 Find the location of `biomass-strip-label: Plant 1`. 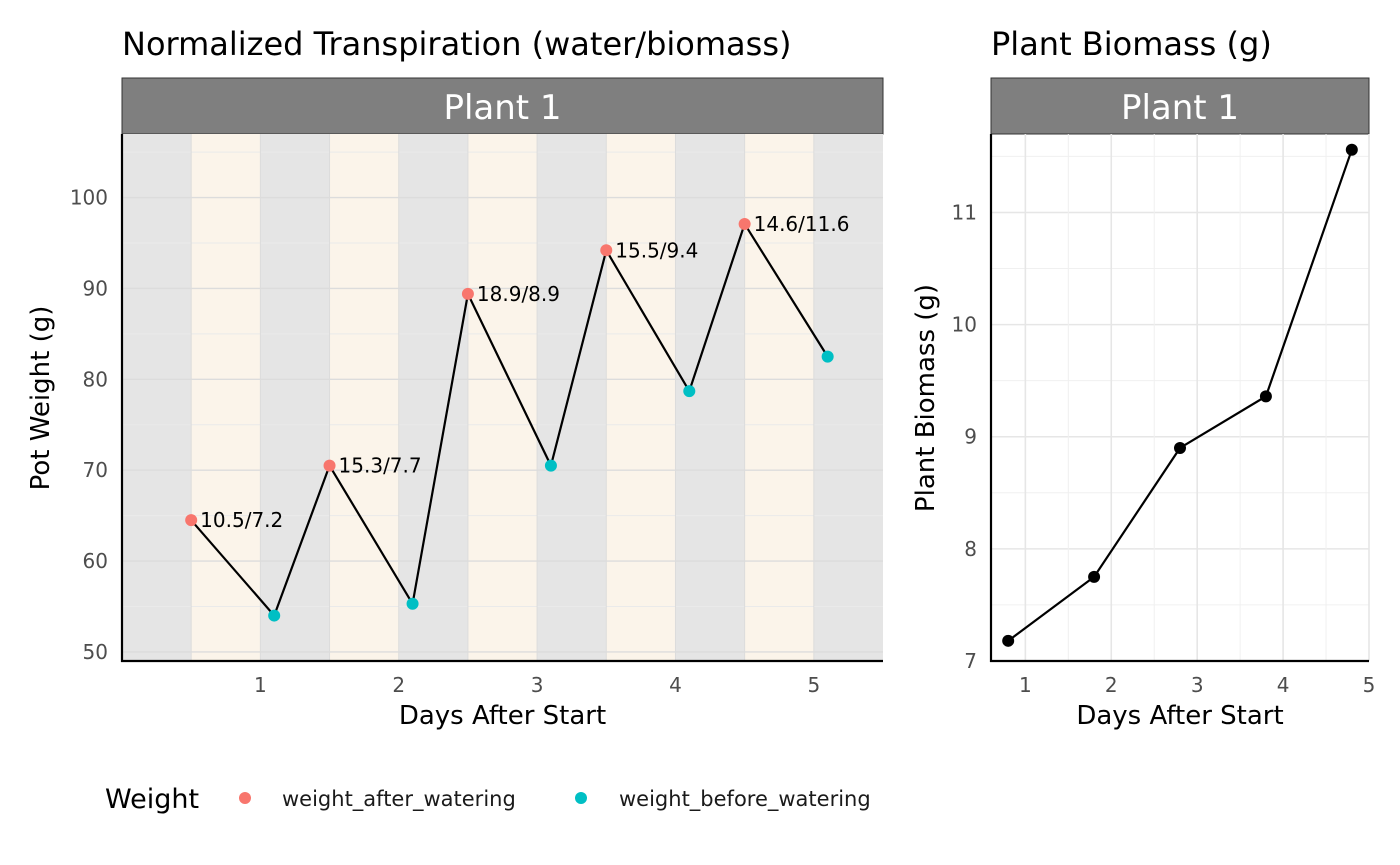

biomass-strip-label: Plant 1 is located at coordinates (1180, 108).